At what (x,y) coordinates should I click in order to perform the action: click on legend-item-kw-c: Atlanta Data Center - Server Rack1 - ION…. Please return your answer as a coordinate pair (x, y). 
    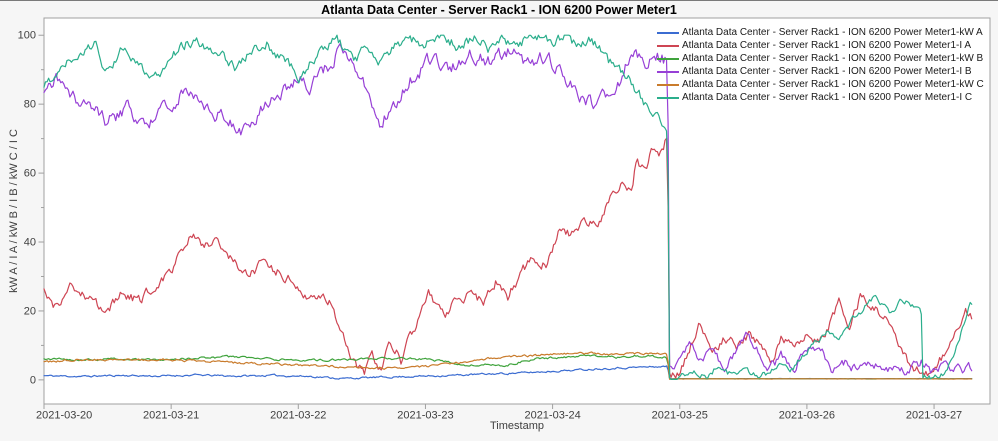
    Looking at the image, I should click on (820, 84).